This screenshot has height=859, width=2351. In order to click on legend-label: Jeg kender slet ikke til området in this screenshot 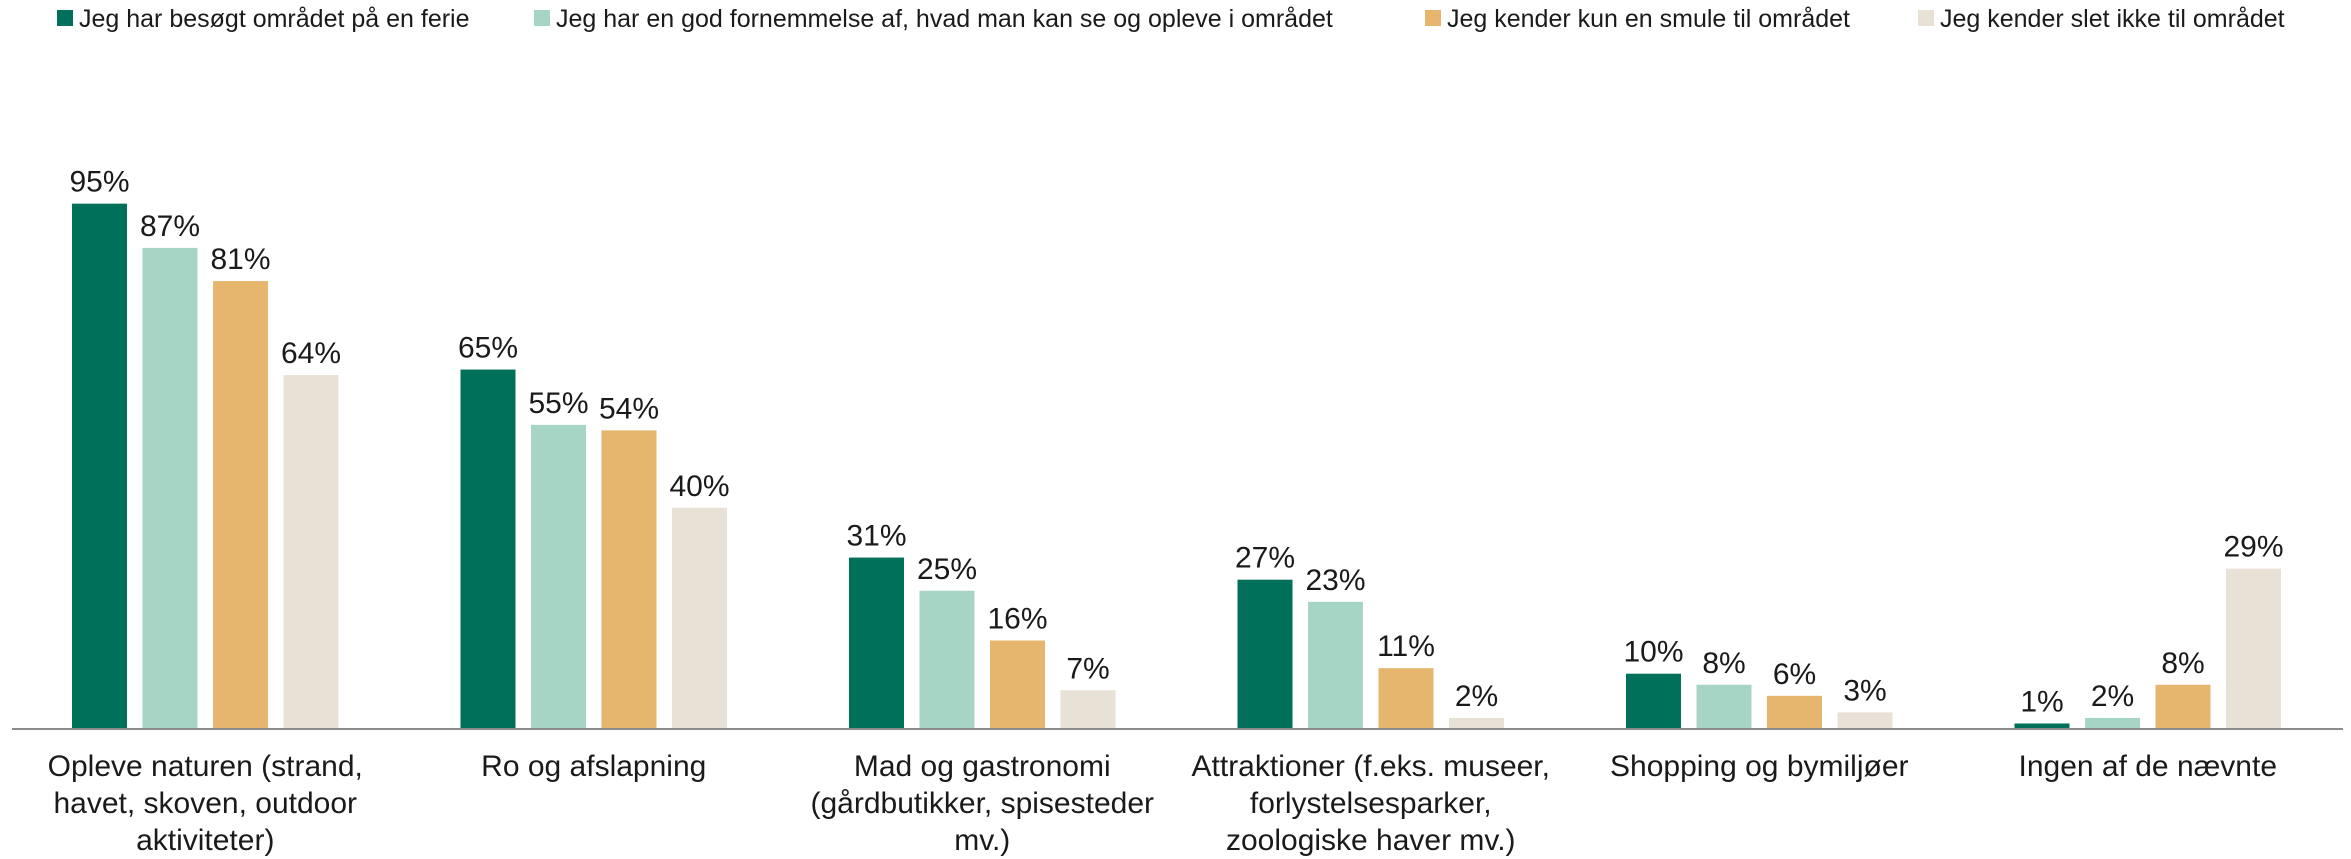, I will do `click(2112, 19)`.